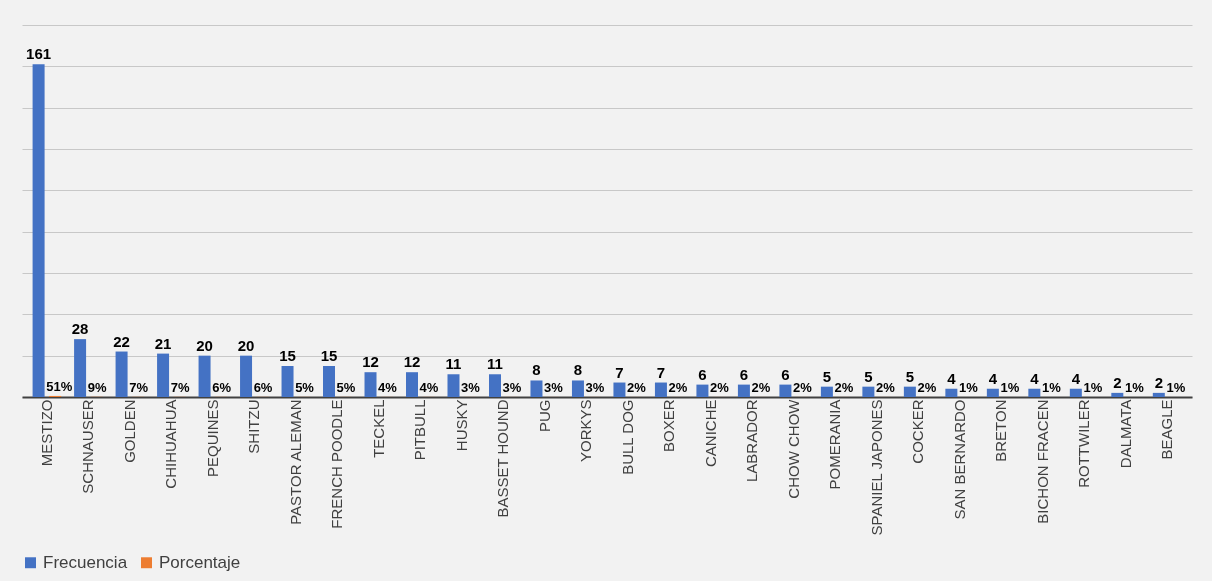 This screenshot has height=581, width=1212. Describe the element at coordinates (85, 562) in the screenshot. I see `legend-label: Frecuencia` at that location.